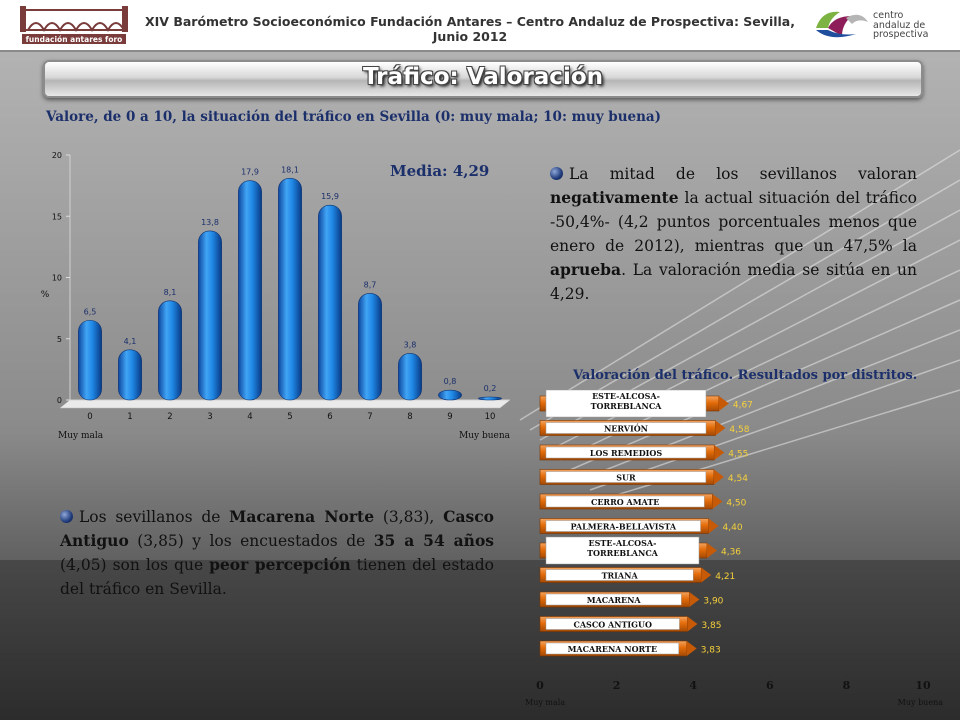  I want to click on bar-value-label: 6,5, so click(90, 311).